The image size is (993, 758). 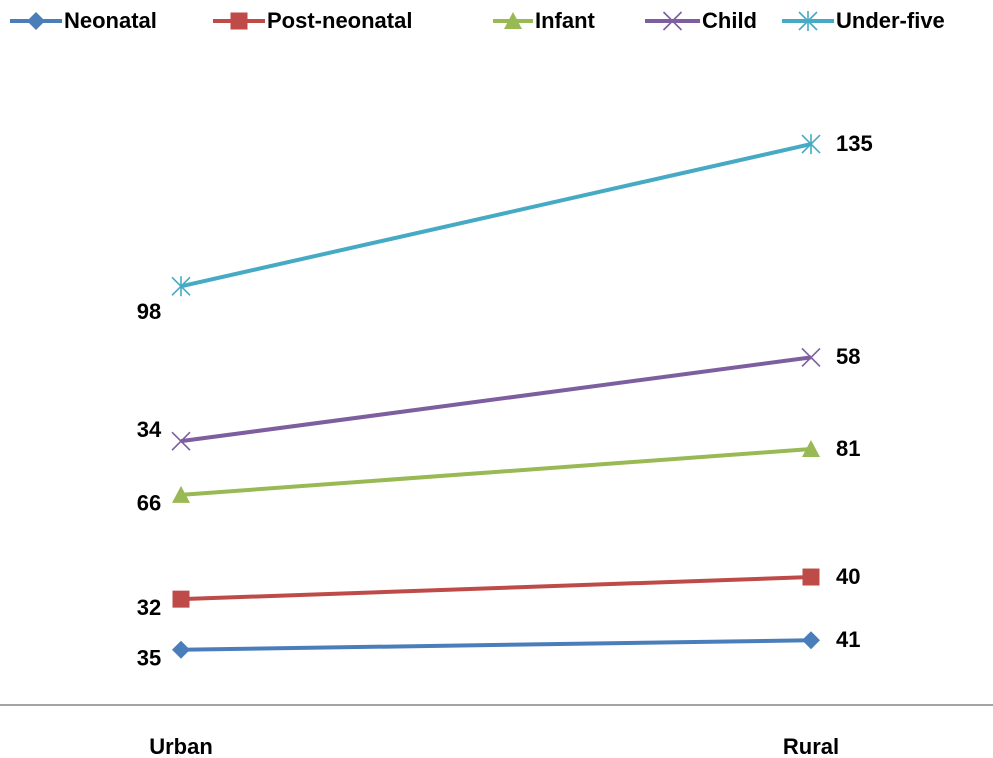 I want to click on legend-item: Under-five, so click(x=863, y=20).